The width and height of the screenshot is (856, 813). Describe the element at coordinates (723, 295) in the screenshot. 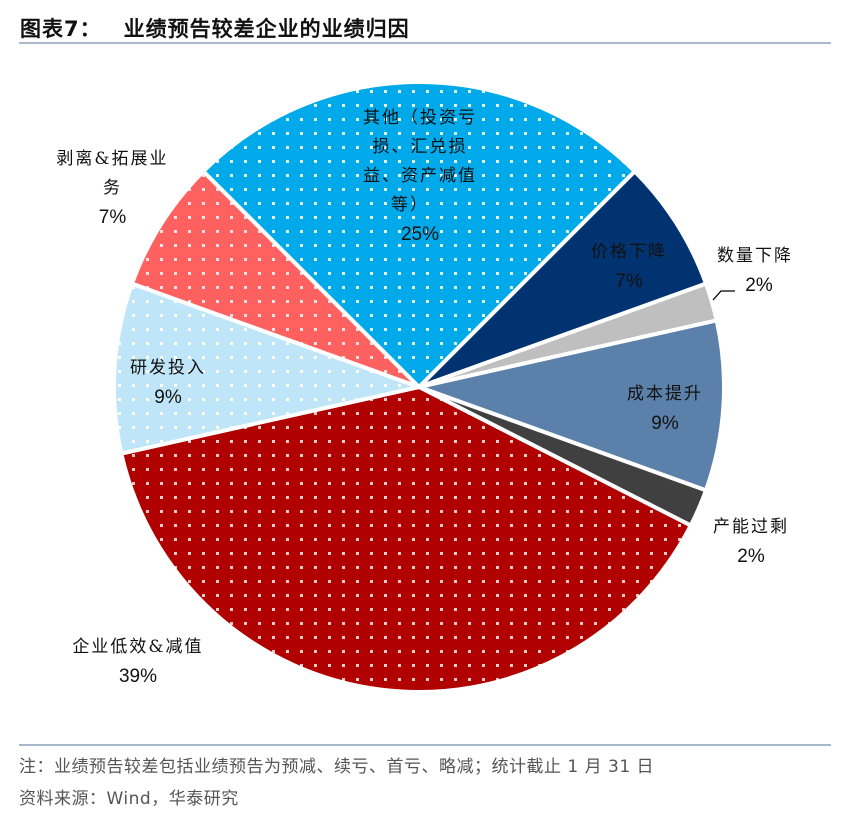

I see `leader-line` at that location.